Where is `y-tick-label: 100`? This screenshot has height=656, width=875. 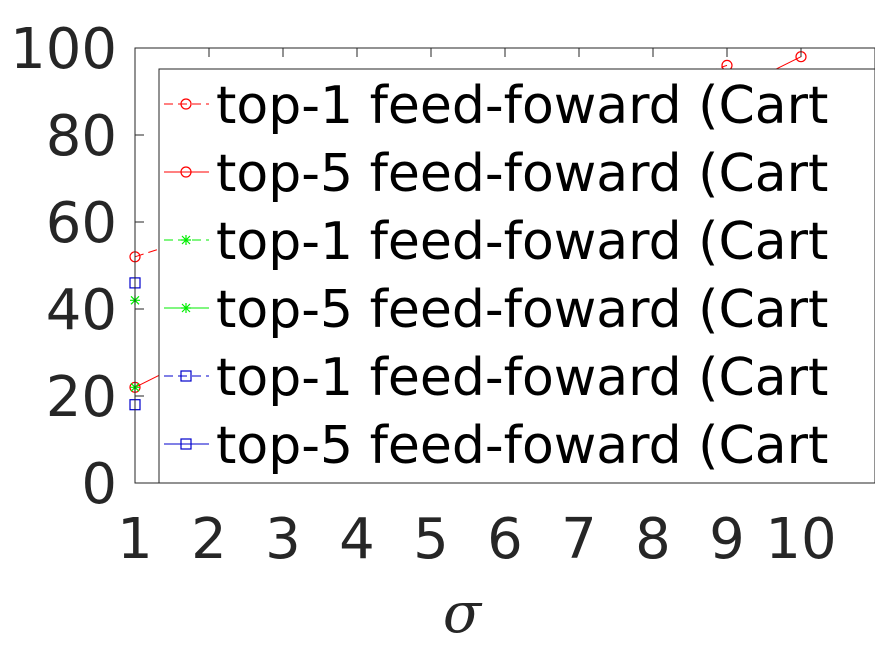 y-tick-label: 100 is located at coordinates (63, 49).